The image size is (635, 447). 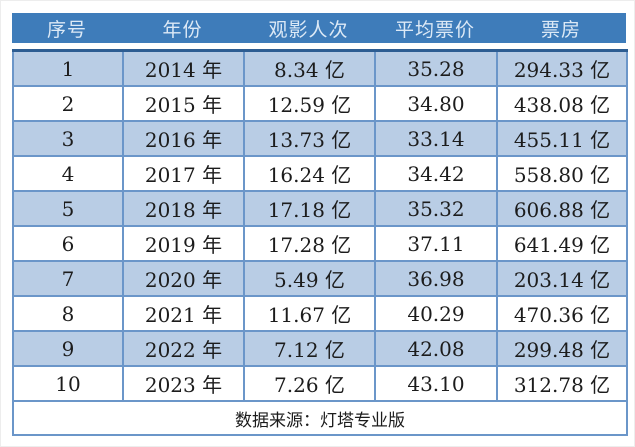 I want to click on table-cell: 17.28 亿, so click(x=309, y=243).